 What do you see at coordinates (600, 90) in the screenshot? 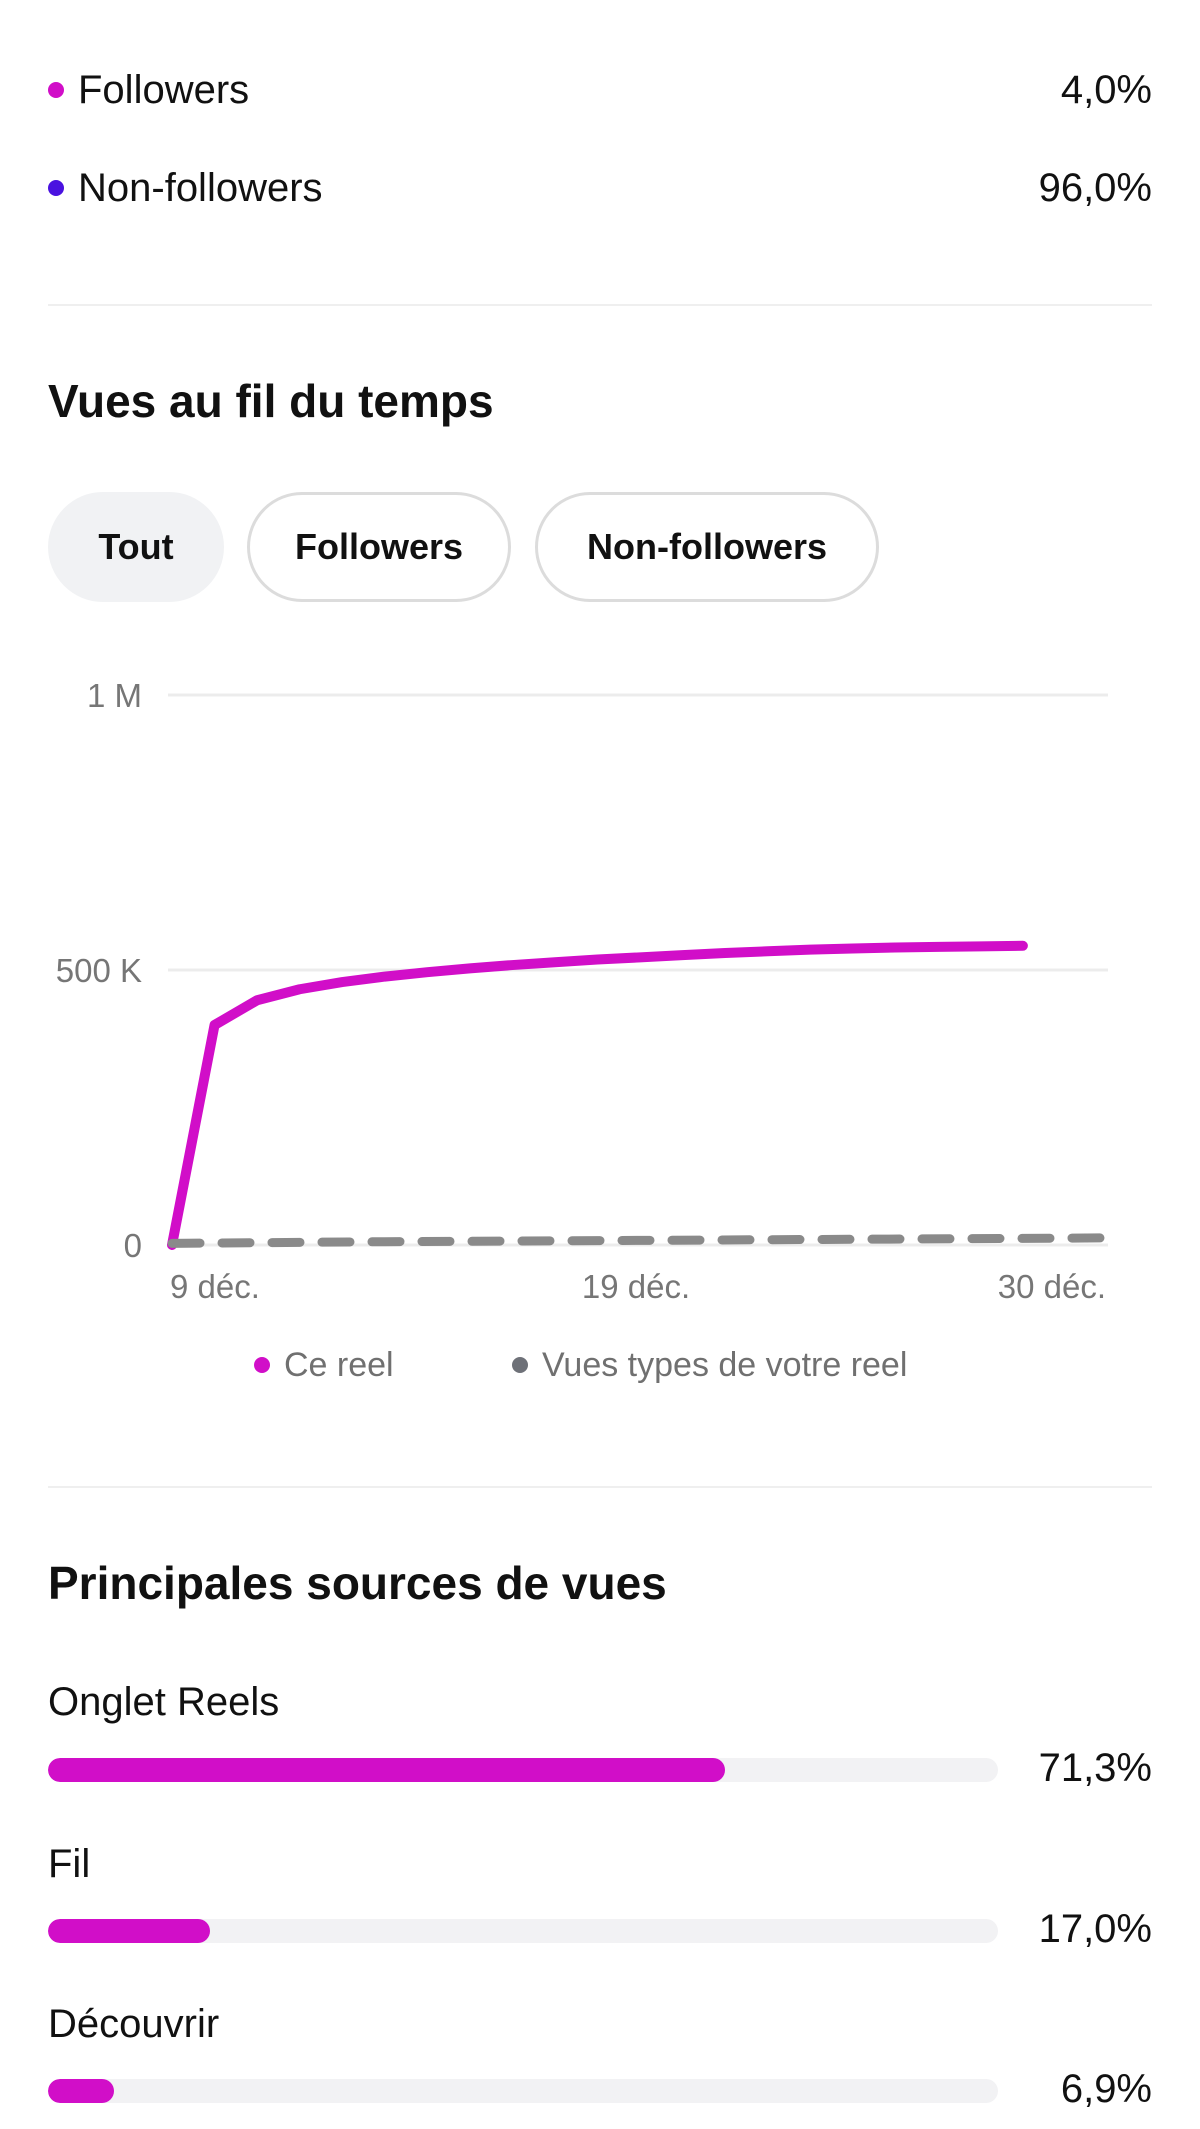
I see `audience-row-followers: Followers 4,0%` at bounding box center [600, 90].